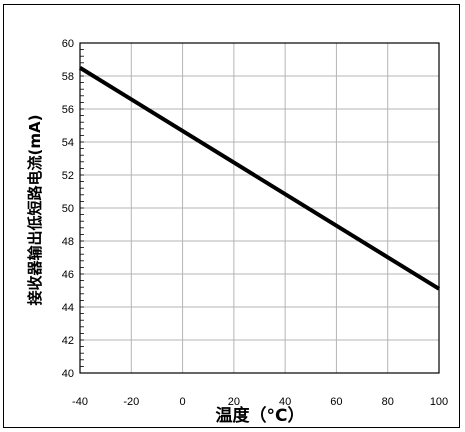 The width and height of the screenshot is (465, 432). I want to click on y-tick-labels: 40 42 44 46 48 50 52 54 56 58 60, so click(68, 209).